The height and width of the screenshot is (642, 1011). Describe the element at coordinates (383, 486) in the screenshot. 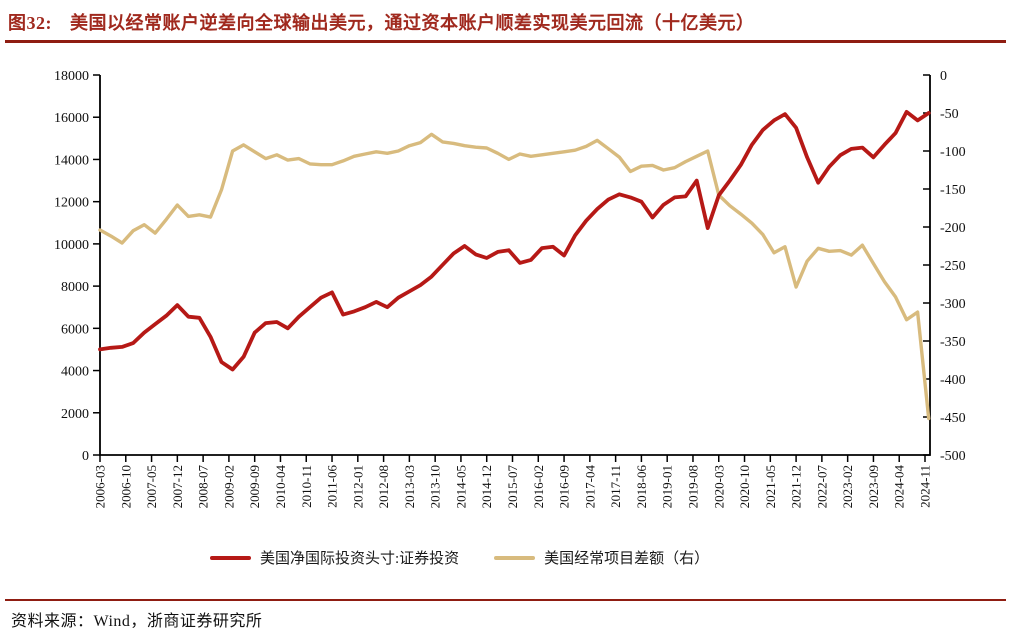

I see `axis-tick-label: 2012-08` at that location.